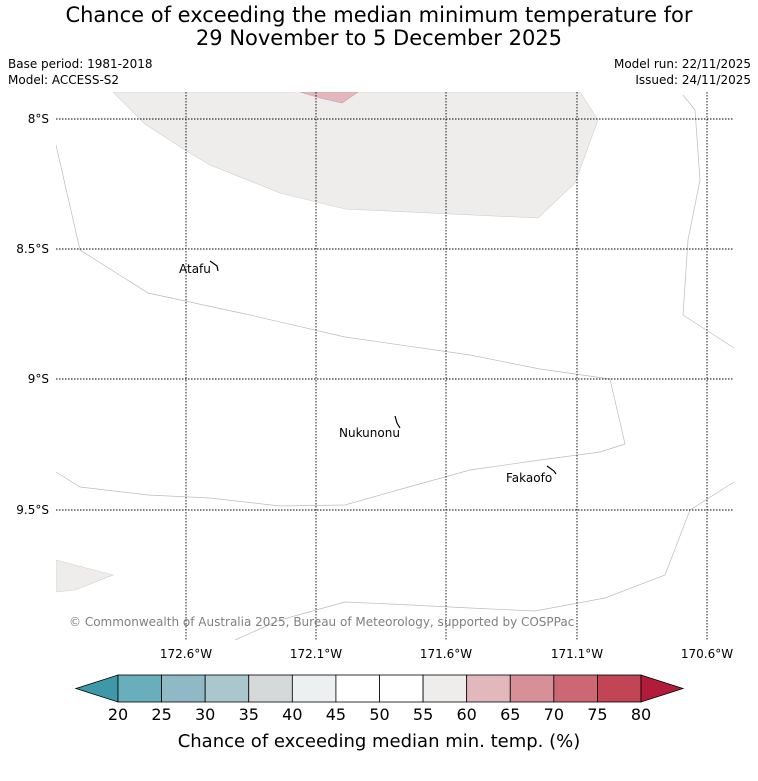  What do you see at coordinates (577, 654) in the screenshot?
I see `lon-label: 171.1°W` at bounding box center [577, 654].